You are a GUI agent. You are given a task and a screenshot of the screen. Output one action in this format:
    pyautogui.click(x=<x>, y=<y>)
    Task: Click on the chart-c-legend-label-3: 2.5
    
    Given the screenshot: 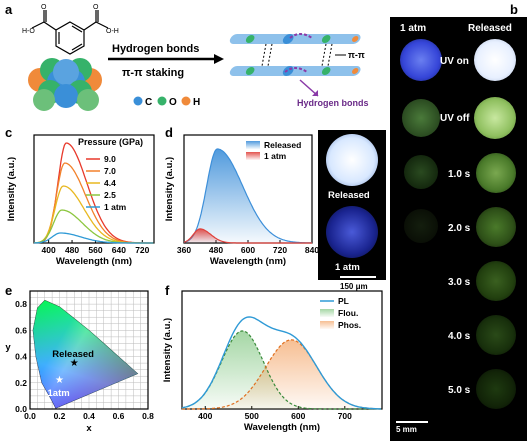 What is the action you would take?
    pyautogui.click(x=110, y=195)
    